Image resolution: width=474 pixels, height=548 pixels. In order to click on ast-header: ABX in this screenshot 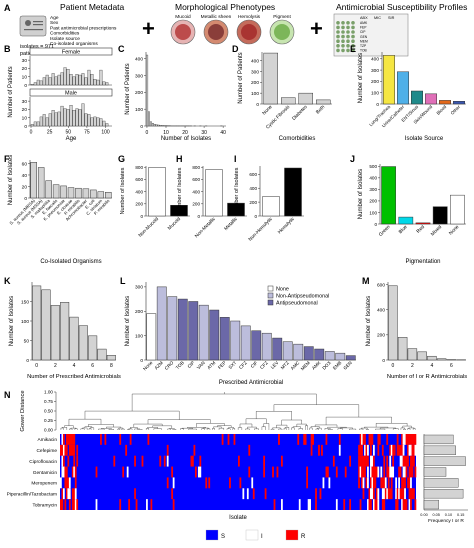, I will do `click(364, 18)`.